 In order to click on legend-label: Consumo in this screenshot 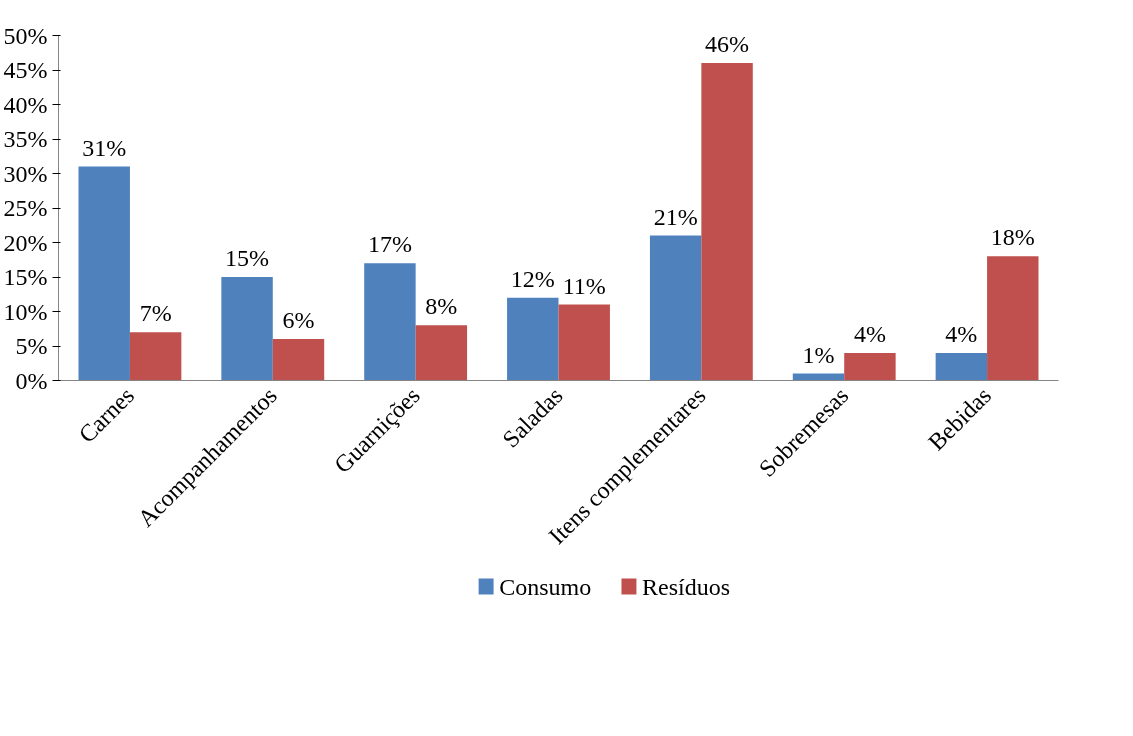, I will do `click(545, 586)`.